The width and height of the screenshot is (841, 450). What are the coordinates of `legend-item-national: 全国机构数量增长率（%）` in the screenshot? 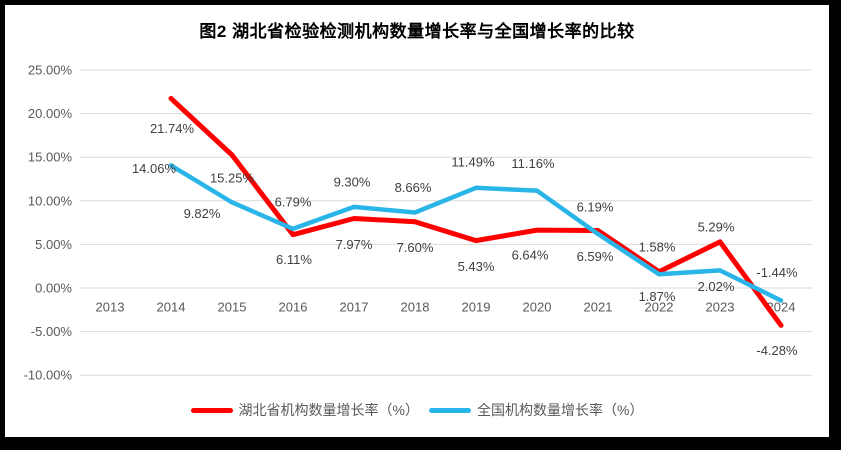 It's located at (536, 410).